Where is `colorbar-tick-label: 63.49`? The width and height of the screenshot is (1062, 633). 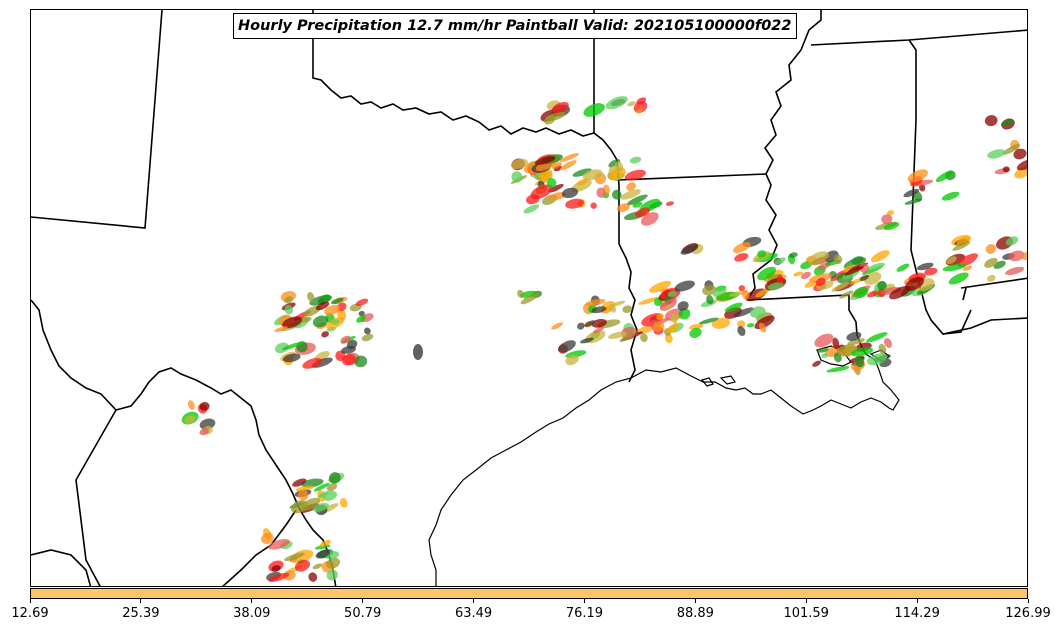
colorbar-tick-label: 63.49 is located at coordinates (473, 613).